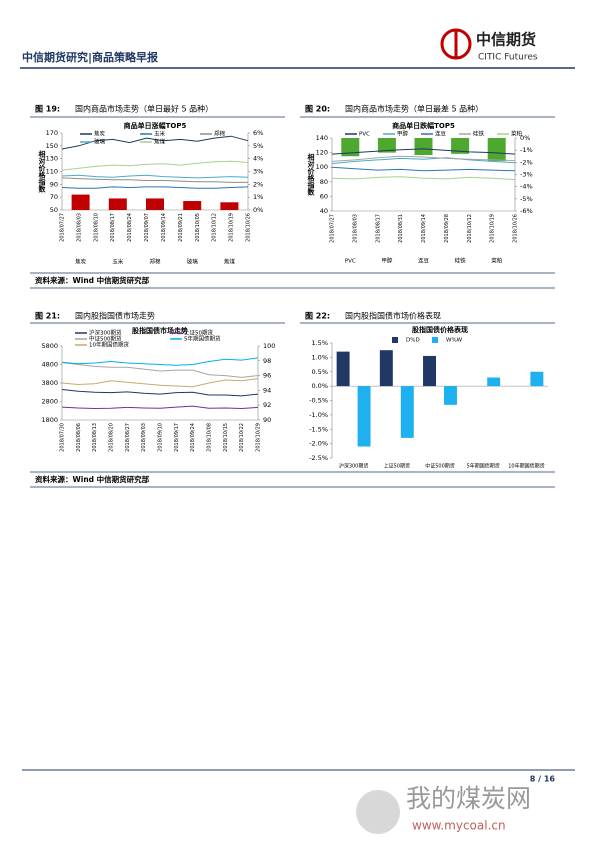 The height and width of the screenshot is (842, 595). Describe the element at coordinates (311, 175) in the screenshot. I see `y-axis-label: 相对价格指数` at that location.